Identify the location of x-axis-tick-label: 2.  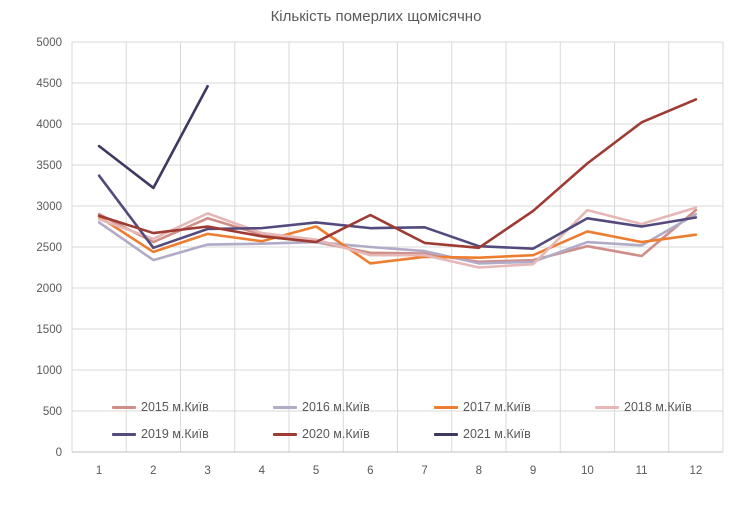
(153, 471).